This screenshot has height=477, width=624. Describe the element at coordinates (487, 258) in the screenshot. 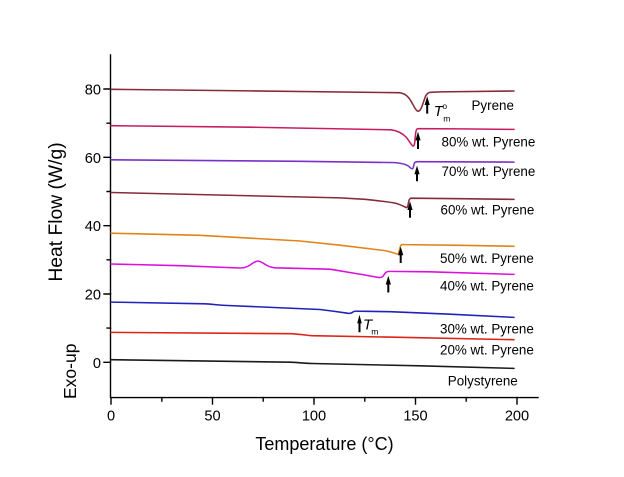

I see `svg-text: 50% wt. Pyrene` at that location.